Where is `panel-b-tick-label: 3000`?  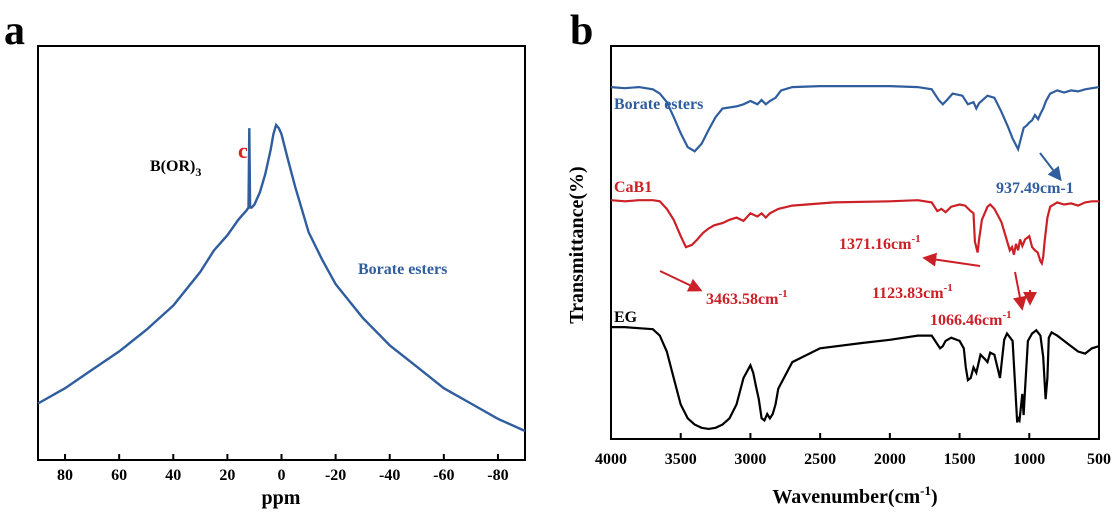
panel-b-tick-label: 3000 is located at coordinates (750, 459).